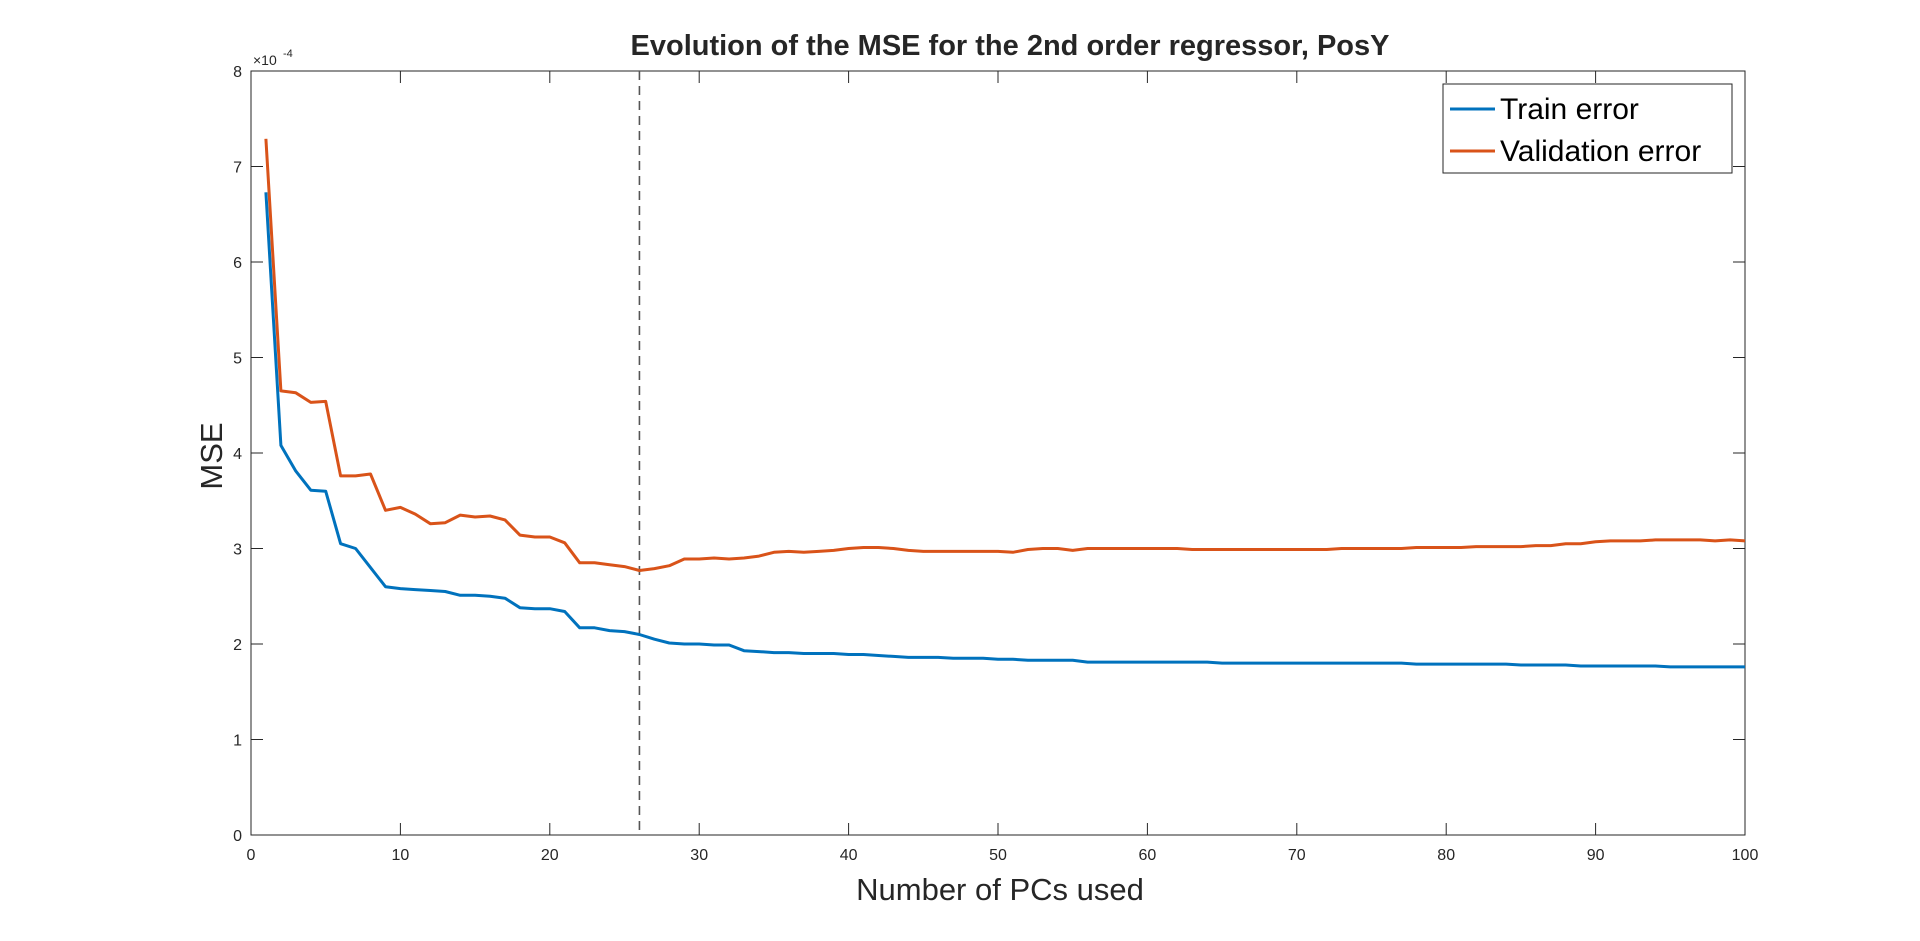 The image size is (1920, 941). I want to click on y-tick-label: 4, so click(237, 454).